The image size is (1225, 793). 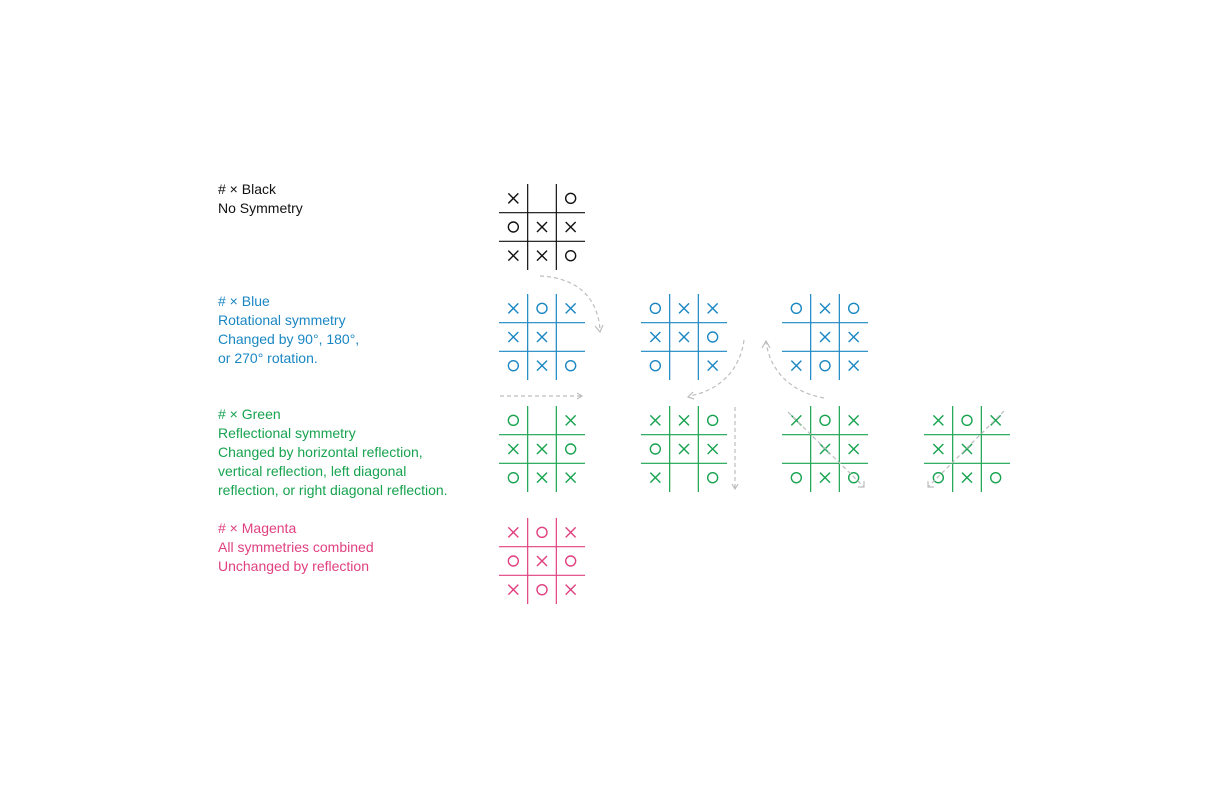 What do you see at coordinates (289, 339) in the screenshot?
I see `legend-blue-line-2: Changed by 90°, 180°,` at bounding box center [289, 339].